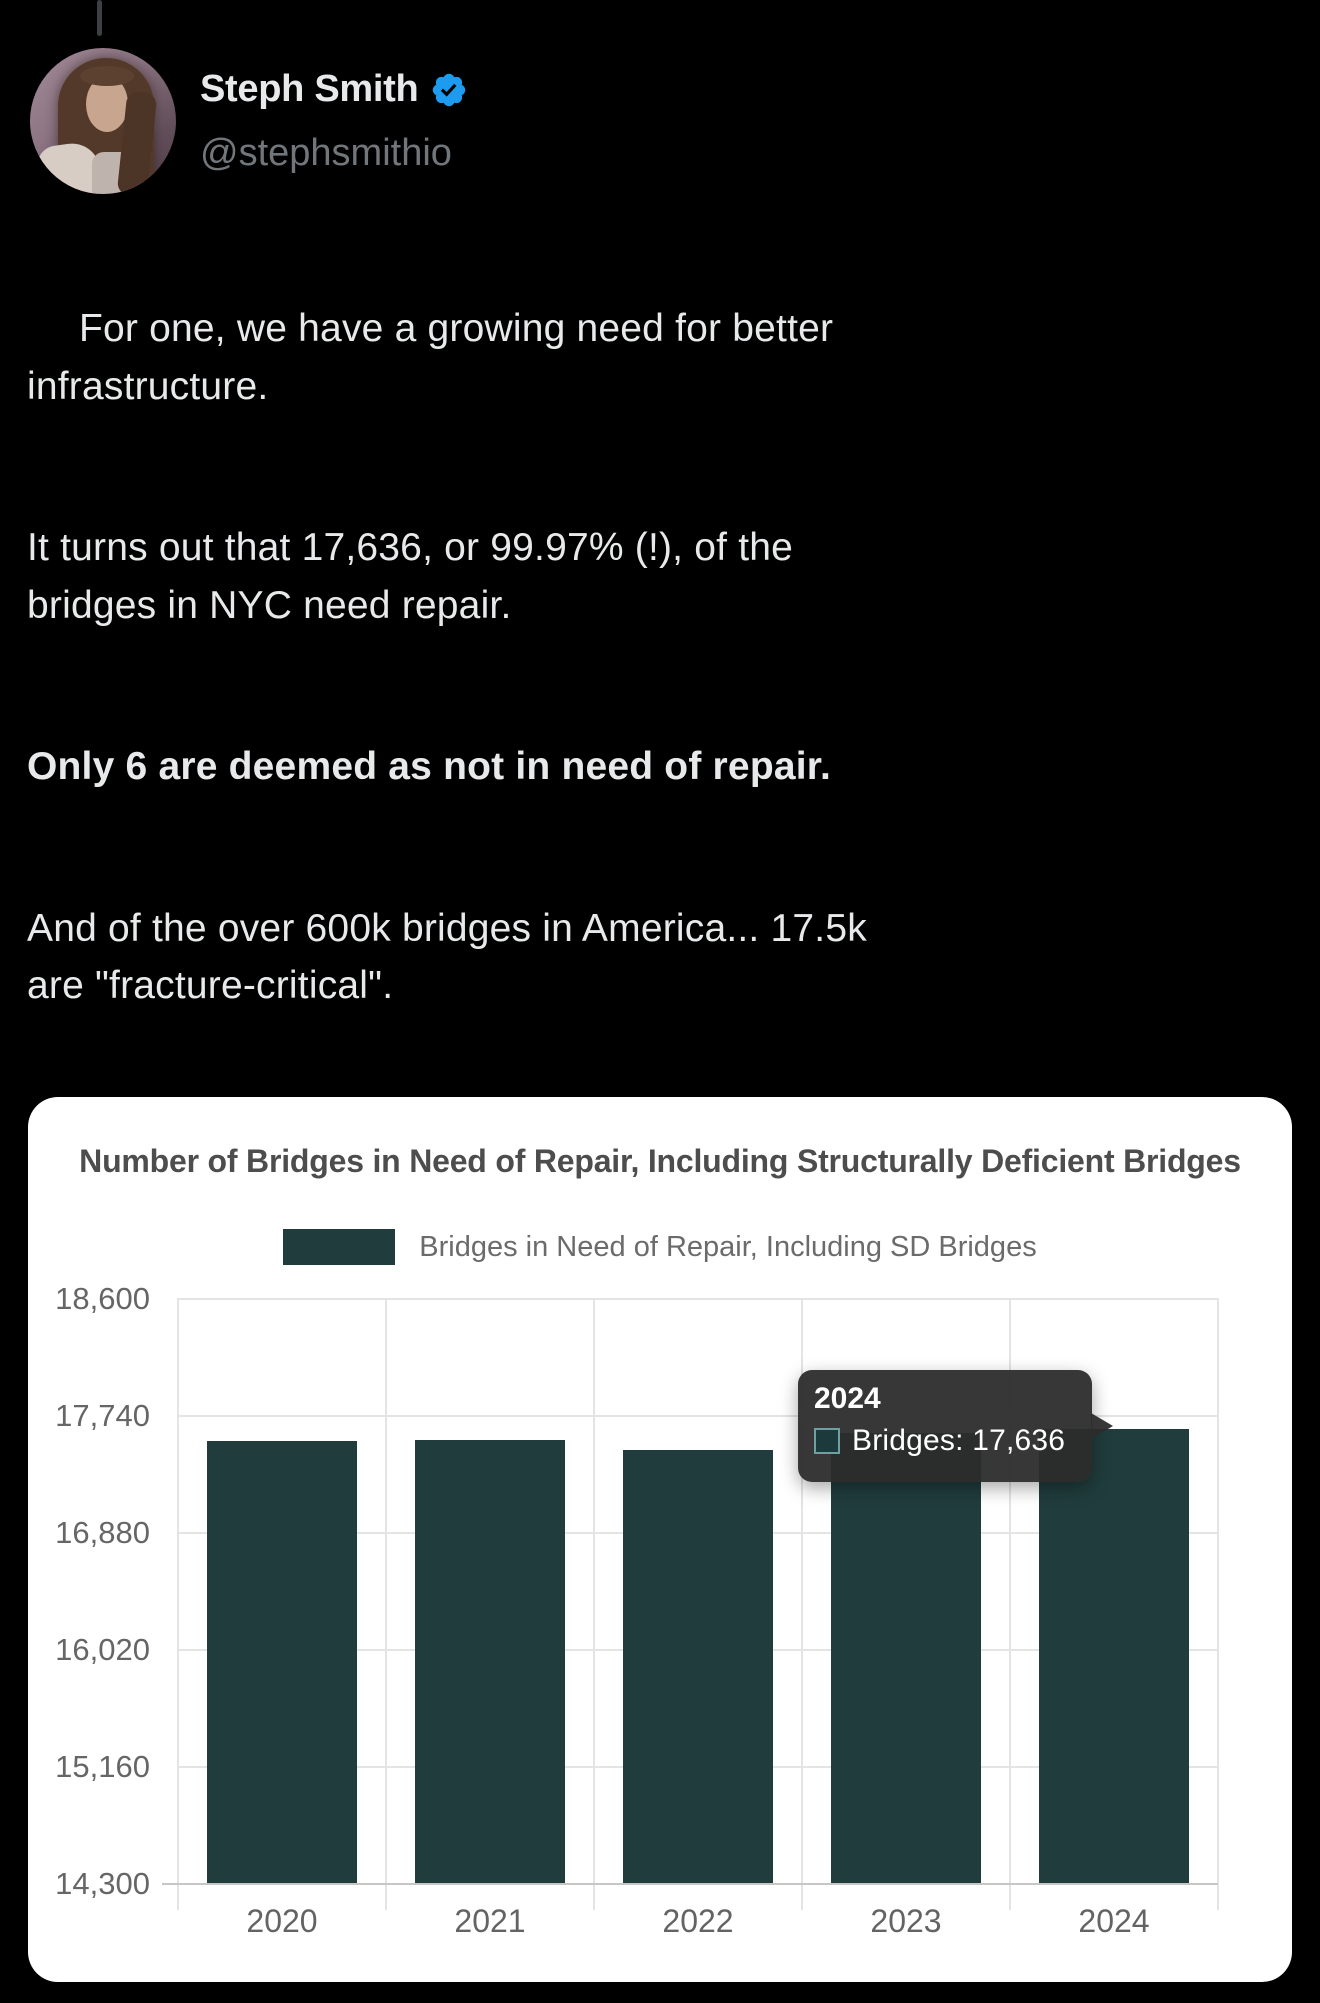 This screenshot has height=2003, width=1320. Describe the element at coordinates (1114, 1921) in the screenshot. I see `x-tick-label-2024: 2024` at that location.